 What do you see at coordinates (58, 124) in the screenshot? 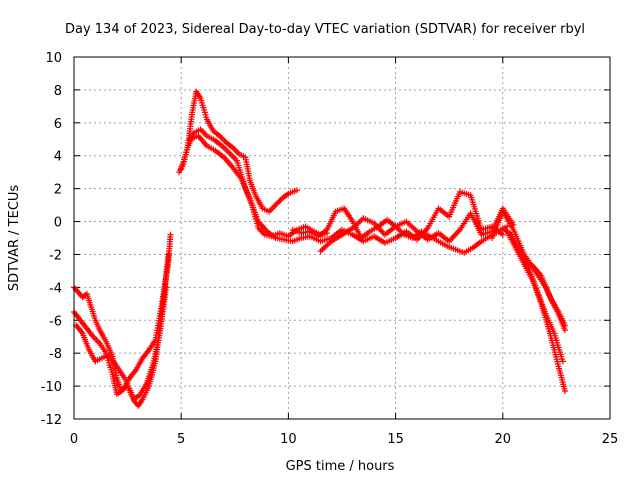
I see `y-tick-label: 6` at bounding box center [58, 124].